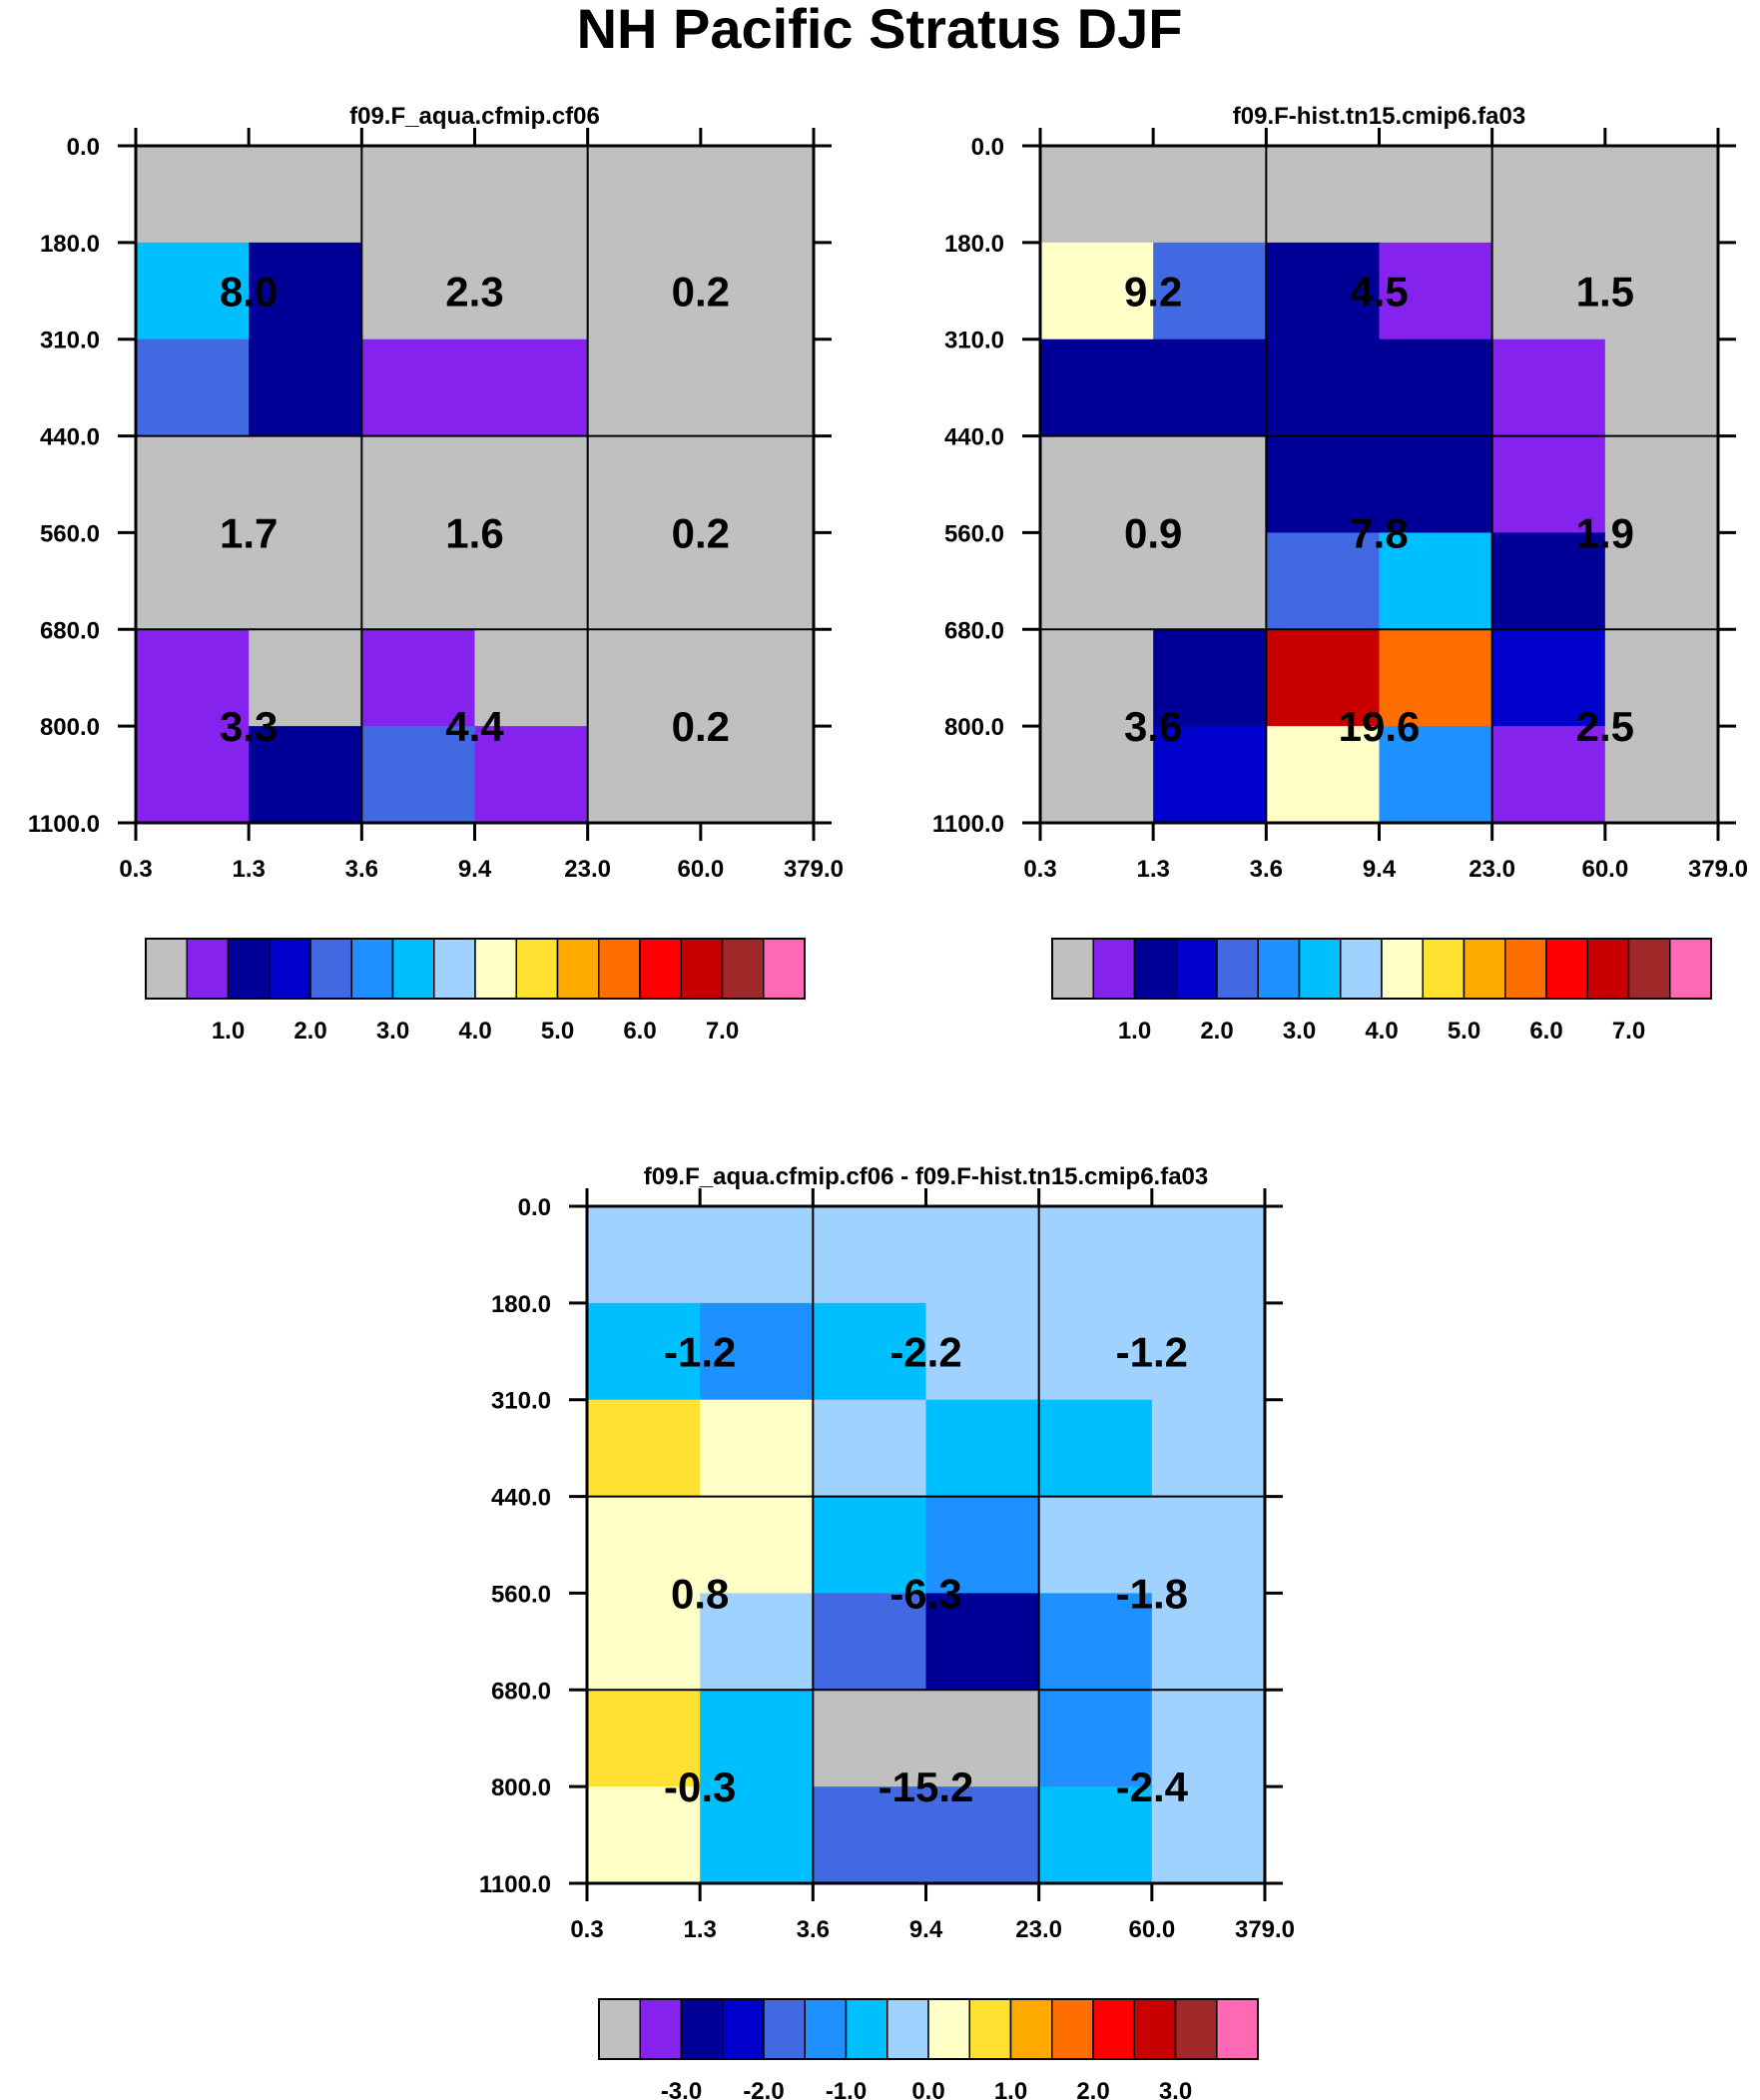 Image resolution: width=1760 pixels, height=2100 pixels. Describe the element at coordinates (534, 1207) in the screenshot. I see `y-tick-label: 0.0` at that location.